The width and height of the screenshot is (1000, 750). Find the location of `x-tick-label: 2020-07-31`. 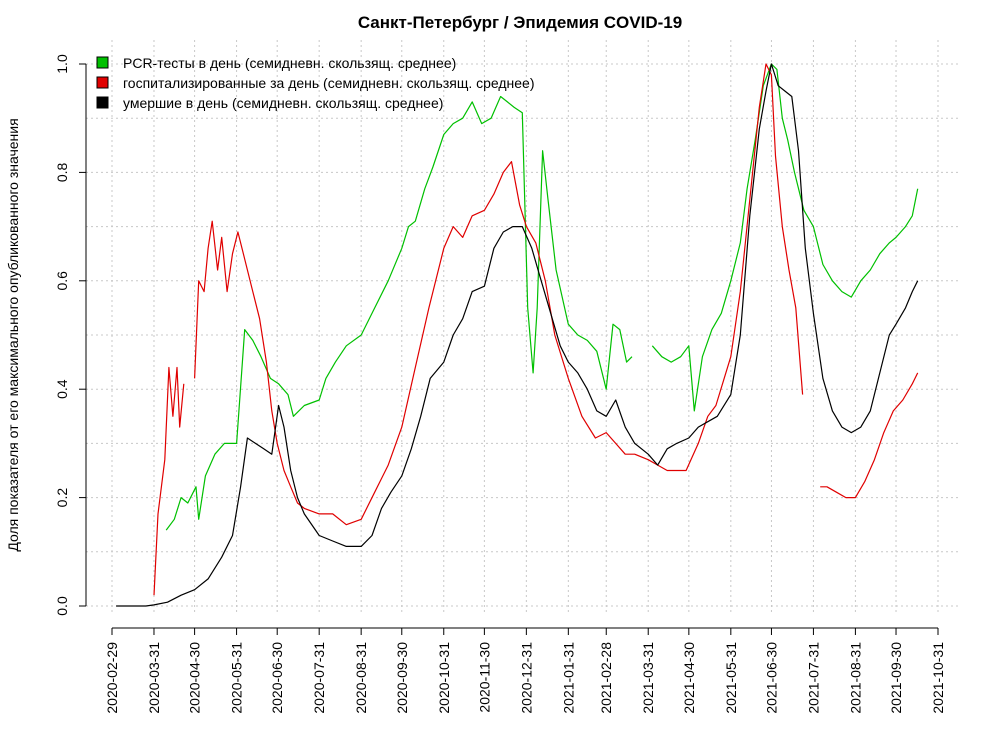

x-tick-label: 2020-07-31 is located at coordinates (319, 678).